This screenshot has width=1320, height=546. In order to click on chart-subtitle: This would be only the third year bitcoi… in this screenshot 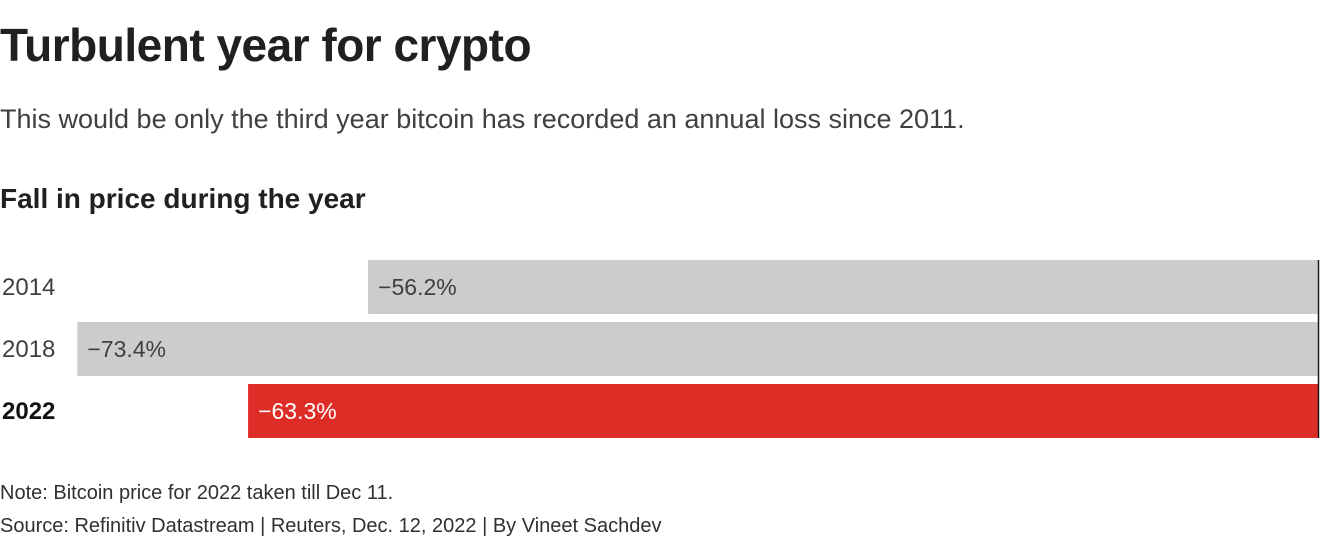, I will do `click(482, 119)`.